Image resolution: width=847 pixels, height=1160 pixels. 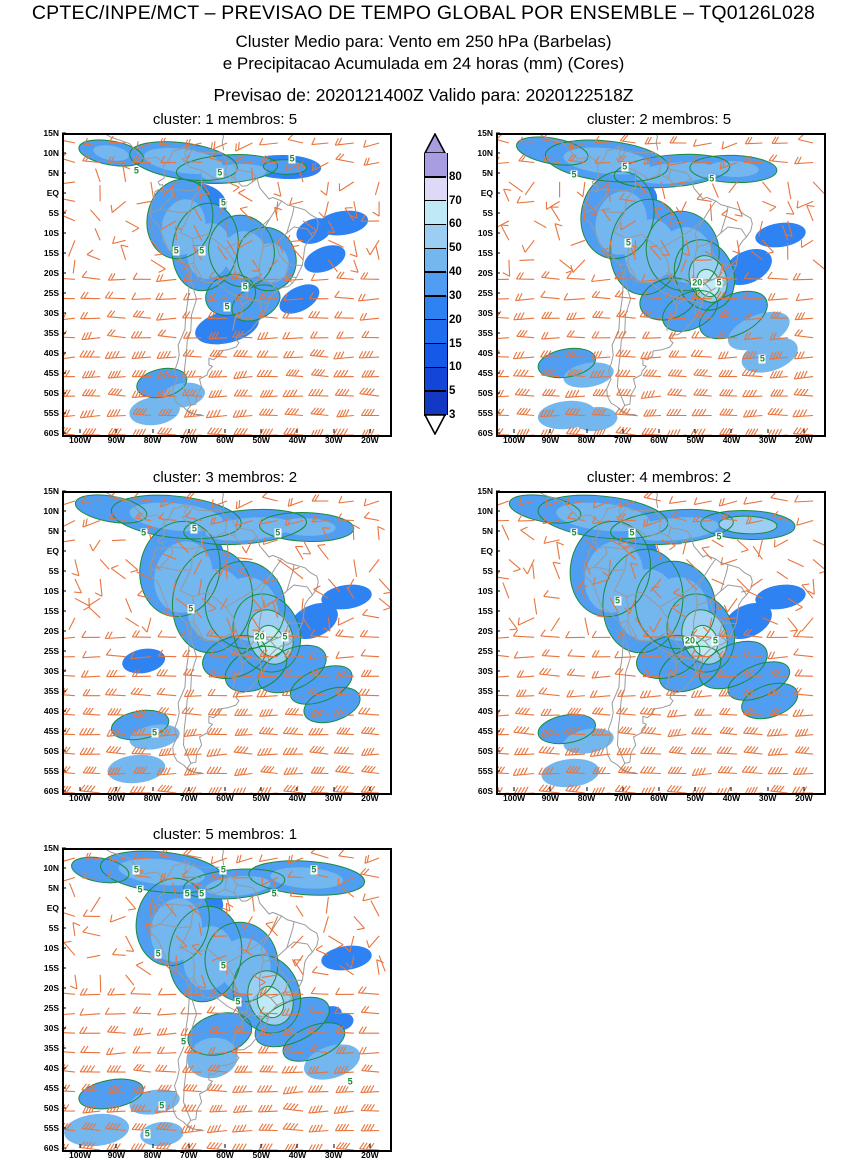 What do you see at coordinates (435, 249) in the screenshot?
I see `colorbar-tick` at bounding box center [435, 249].